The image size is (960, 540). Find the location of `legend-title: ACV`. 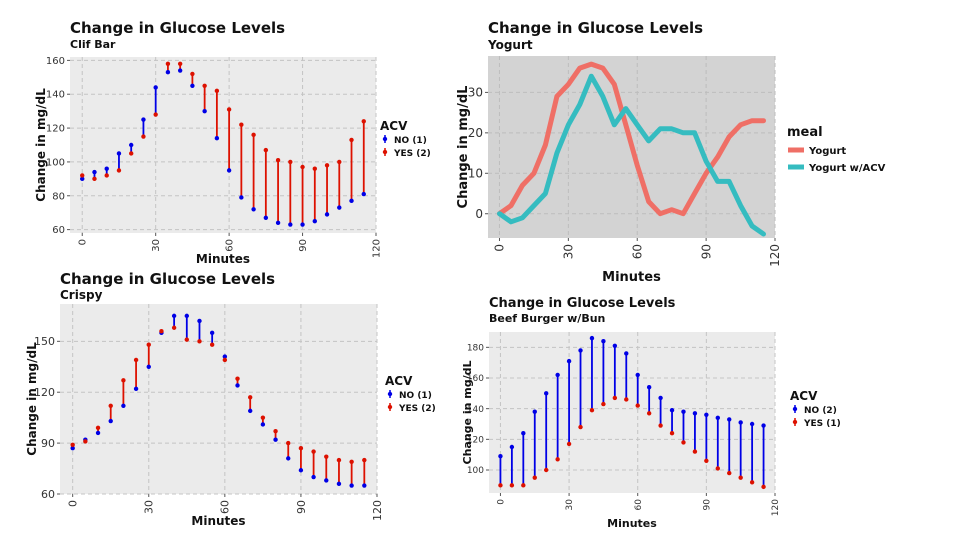

legend-title: ACV is located at coordinates (394, 126).